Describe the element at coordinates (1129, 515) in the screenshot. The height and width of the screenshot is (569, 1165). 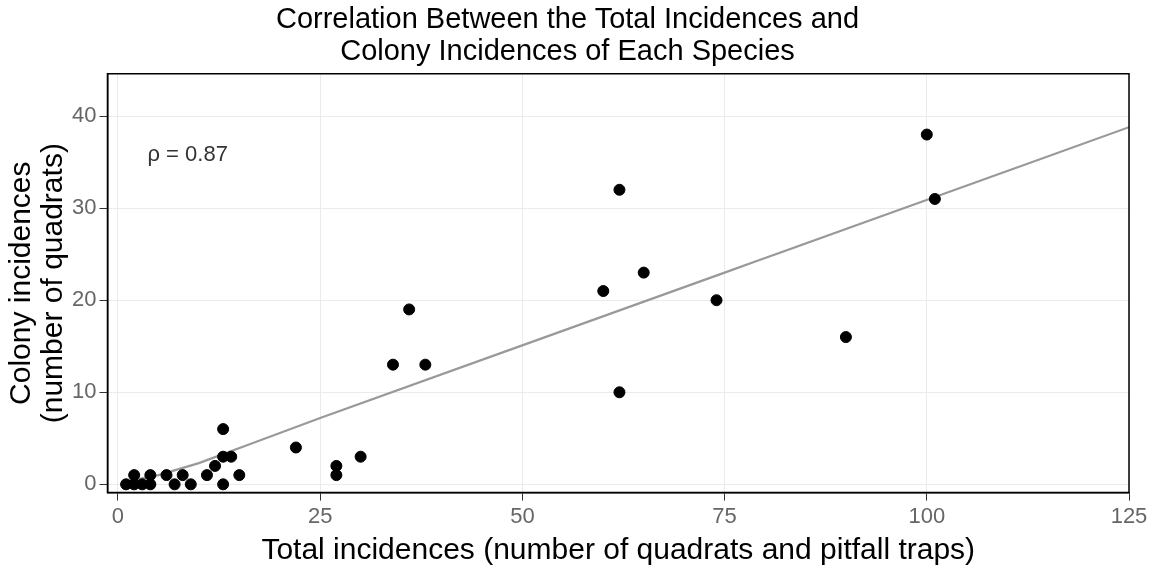
I see `x-tick-label: 125` at that location.